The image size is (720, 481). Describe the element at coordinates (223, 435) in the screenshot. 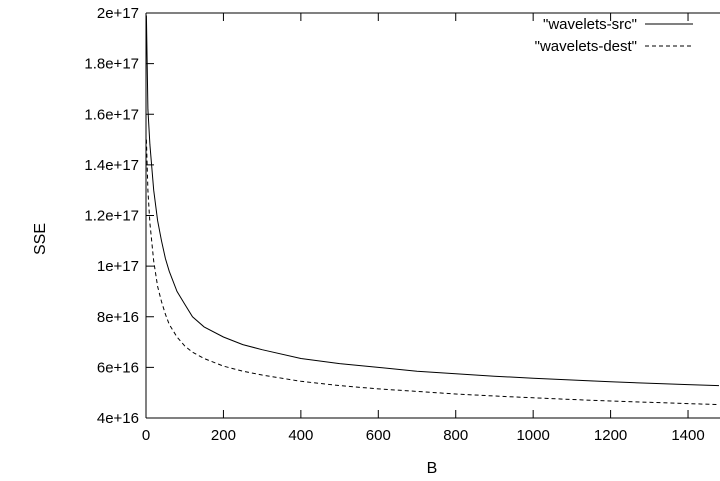

I see `x-tick-label: 200` at that location.